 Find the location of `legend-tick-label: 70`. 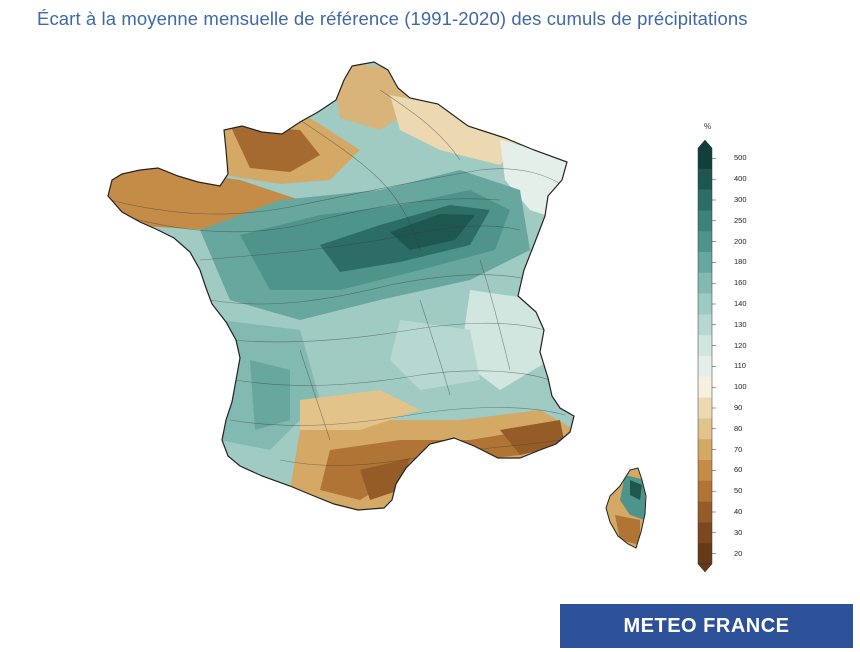

legend-tick-label: 70 is located at coordinates (738, 449).